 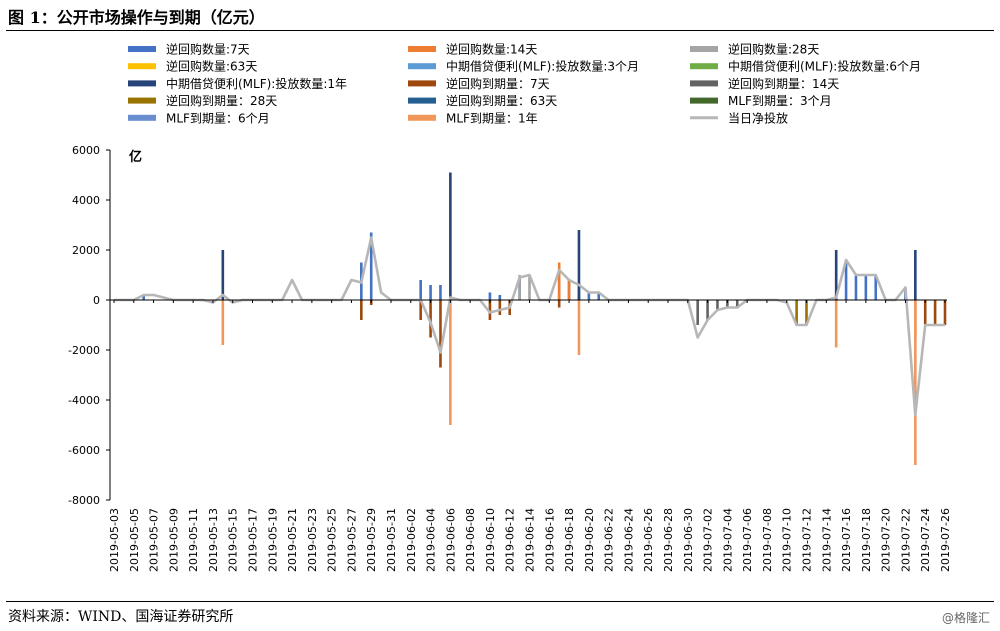 What do you see at coordinates (221, 100) in the screenshot?
I see `legend-label: 逆回购到期量：28天` at bounding box center [221, 100].